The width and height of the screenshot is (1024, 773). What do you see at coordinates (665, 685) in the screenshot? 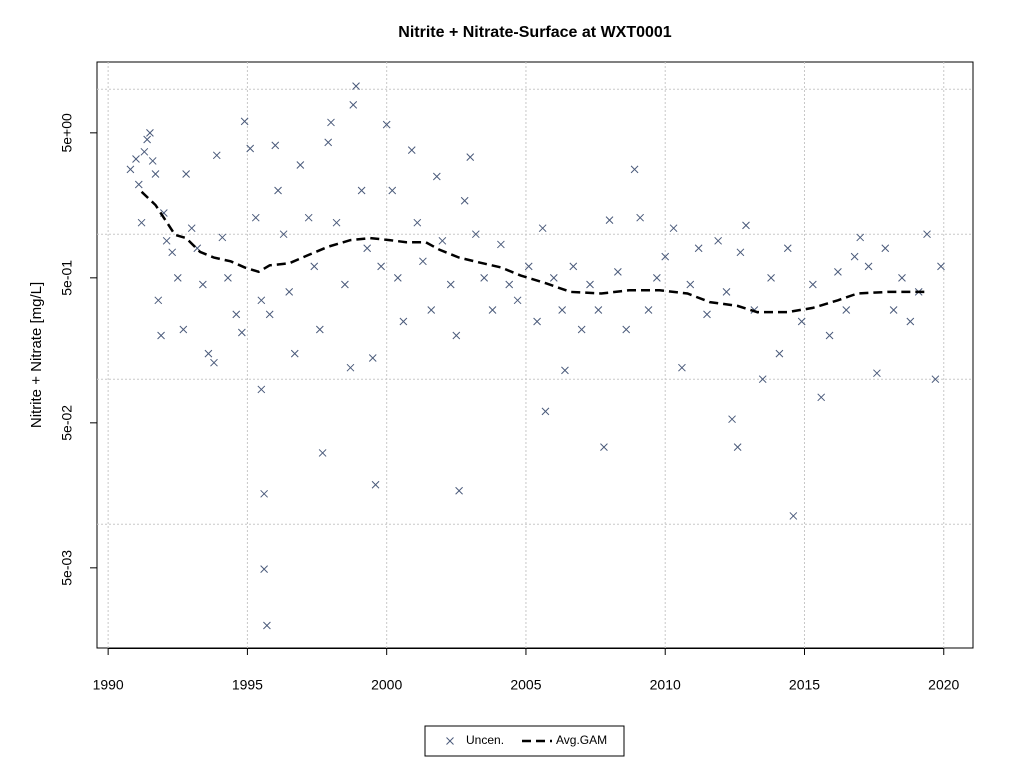
I see `x-tick-label: 2010` at bounding box center [665, 685].